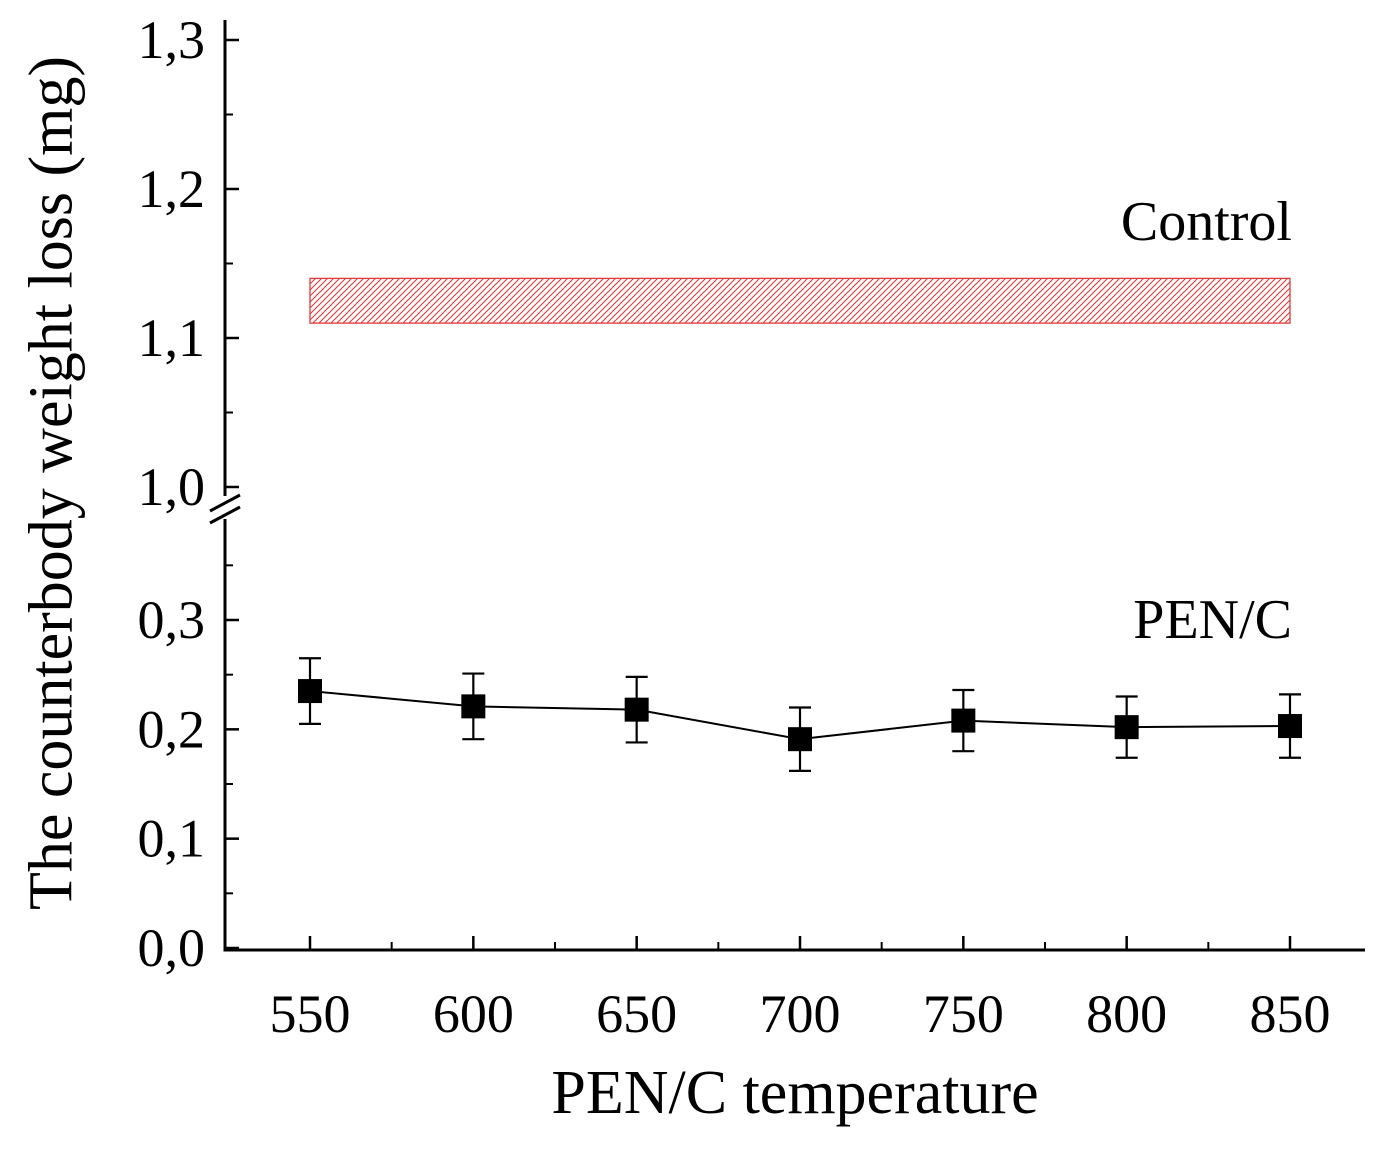 The height and width of the screenshot is (1158, 1381). I want to click on control-band, so click(800, 300).